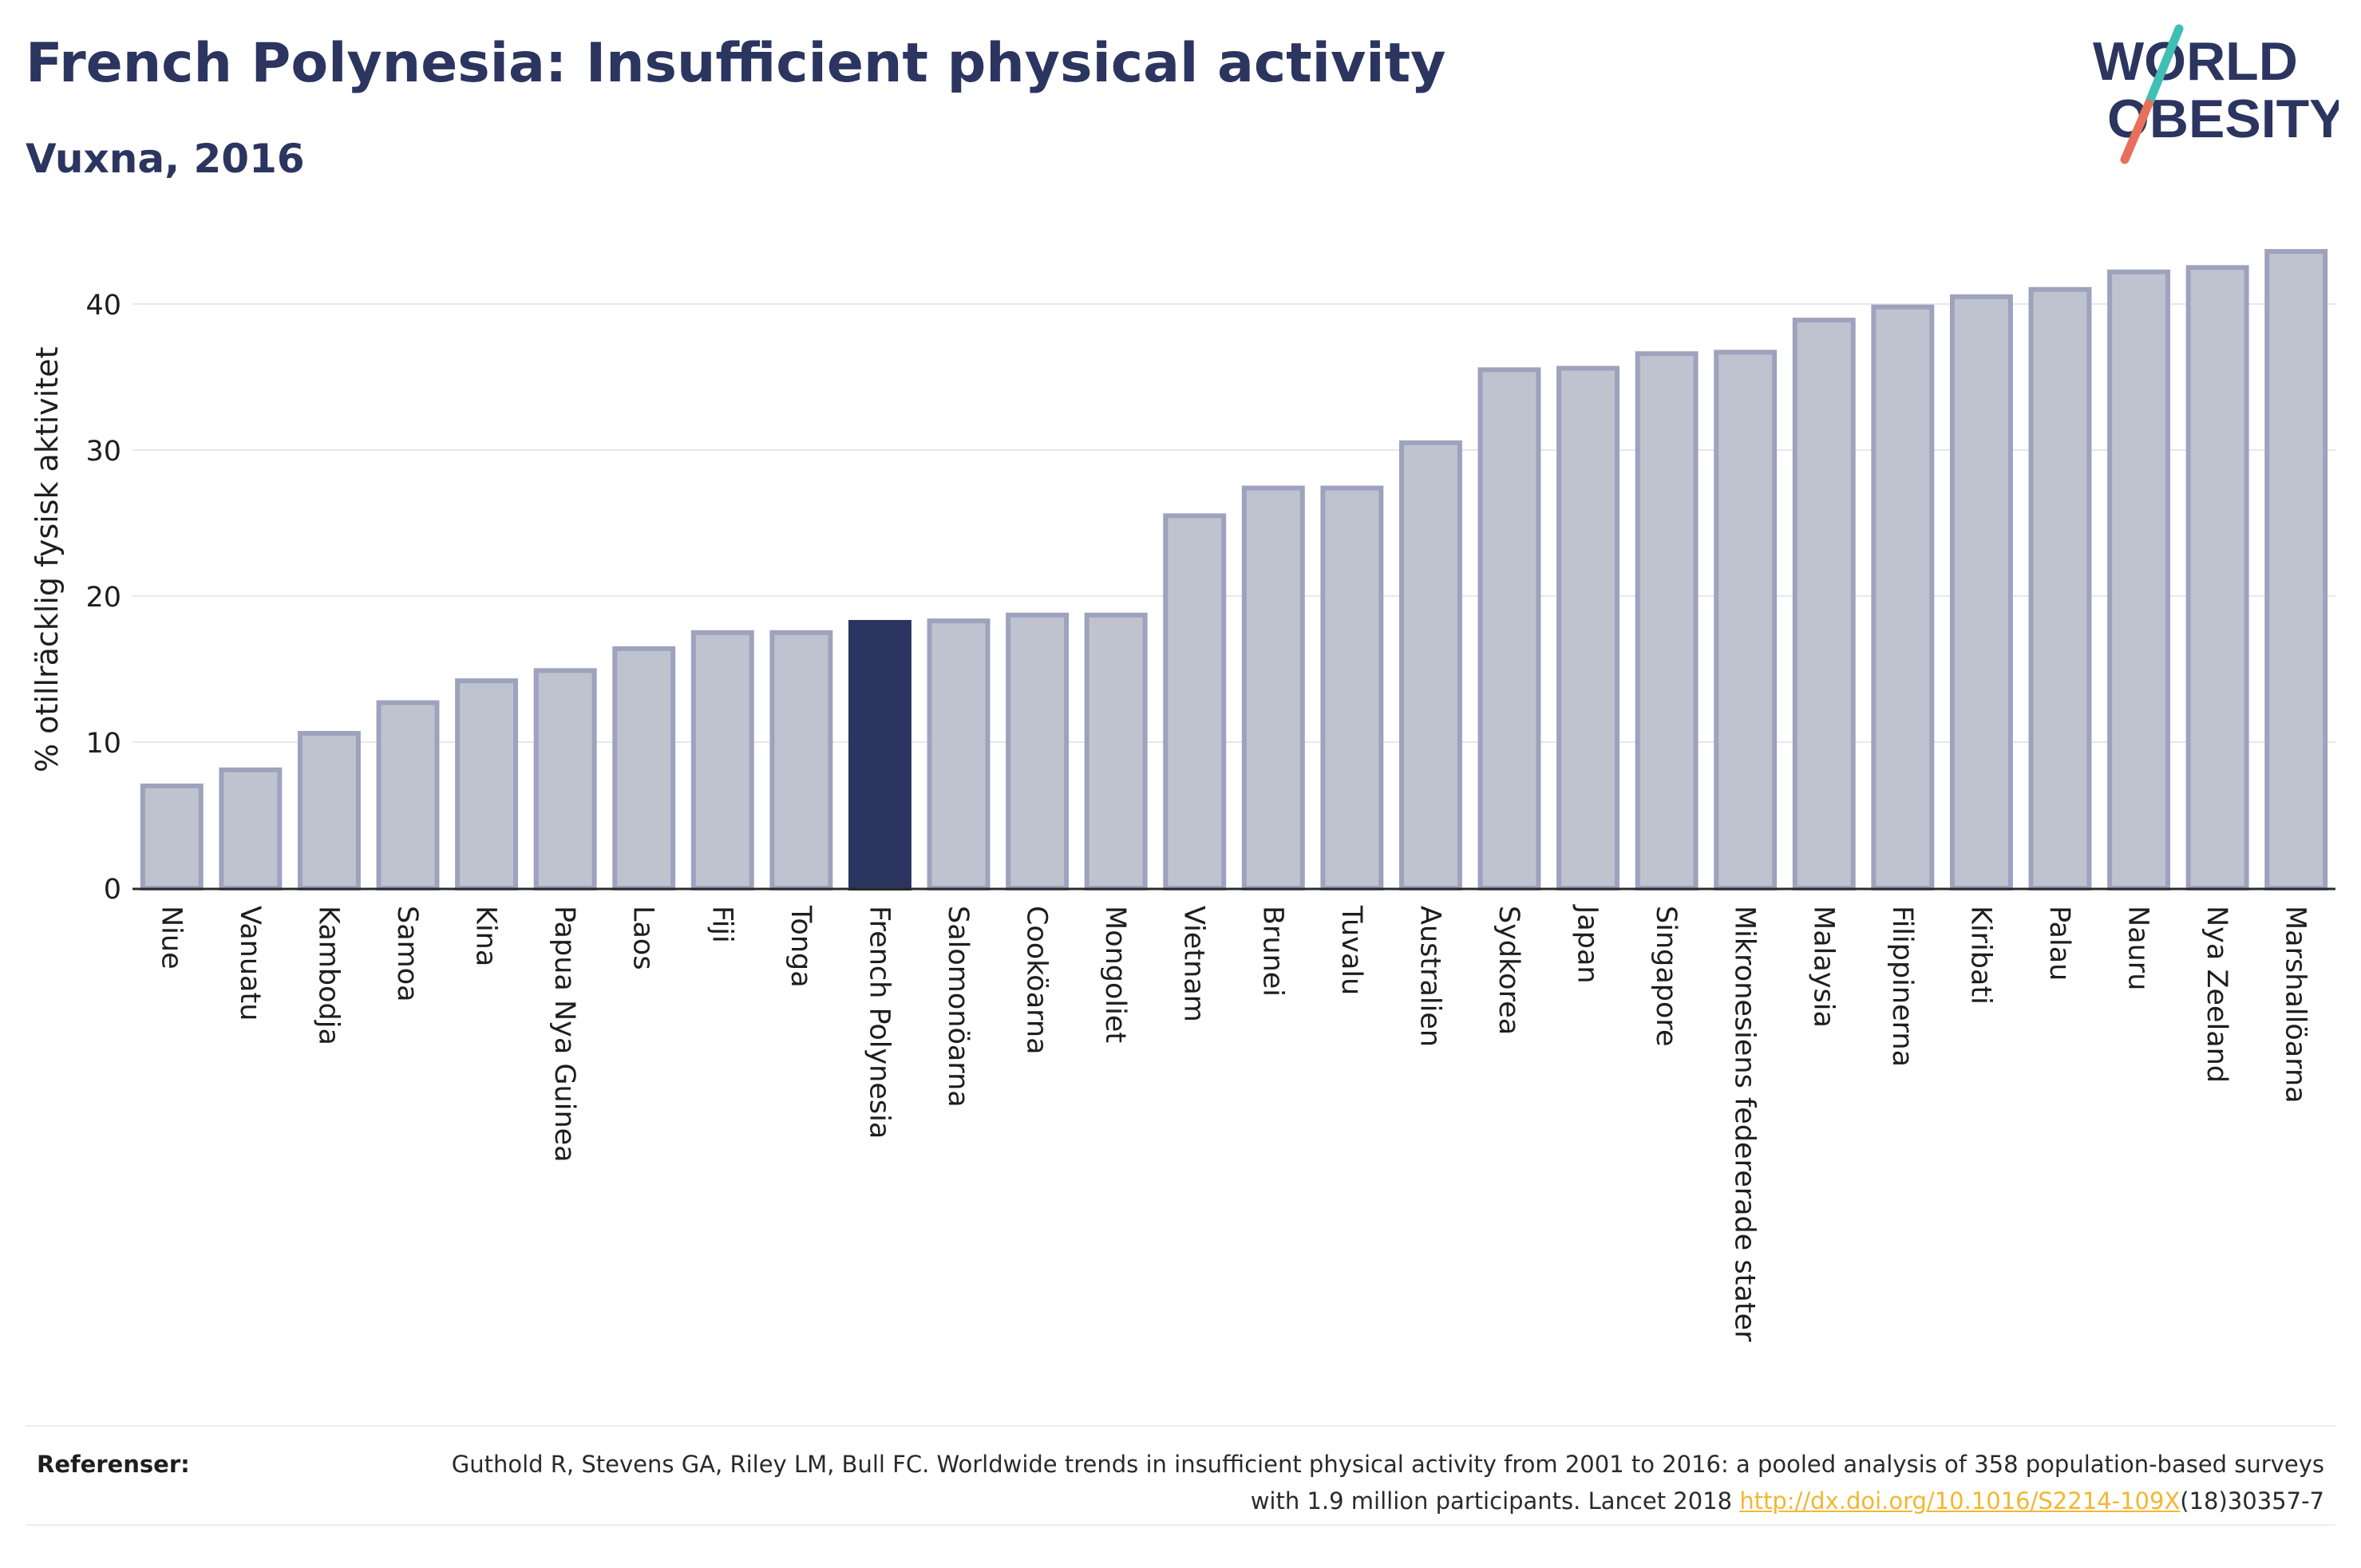 The width and height of the screenshot is (2361, 1568). Describe the element at coordinates (328, 975) in the screenshot. I see `x-tick-label: Kambodja` at that location.